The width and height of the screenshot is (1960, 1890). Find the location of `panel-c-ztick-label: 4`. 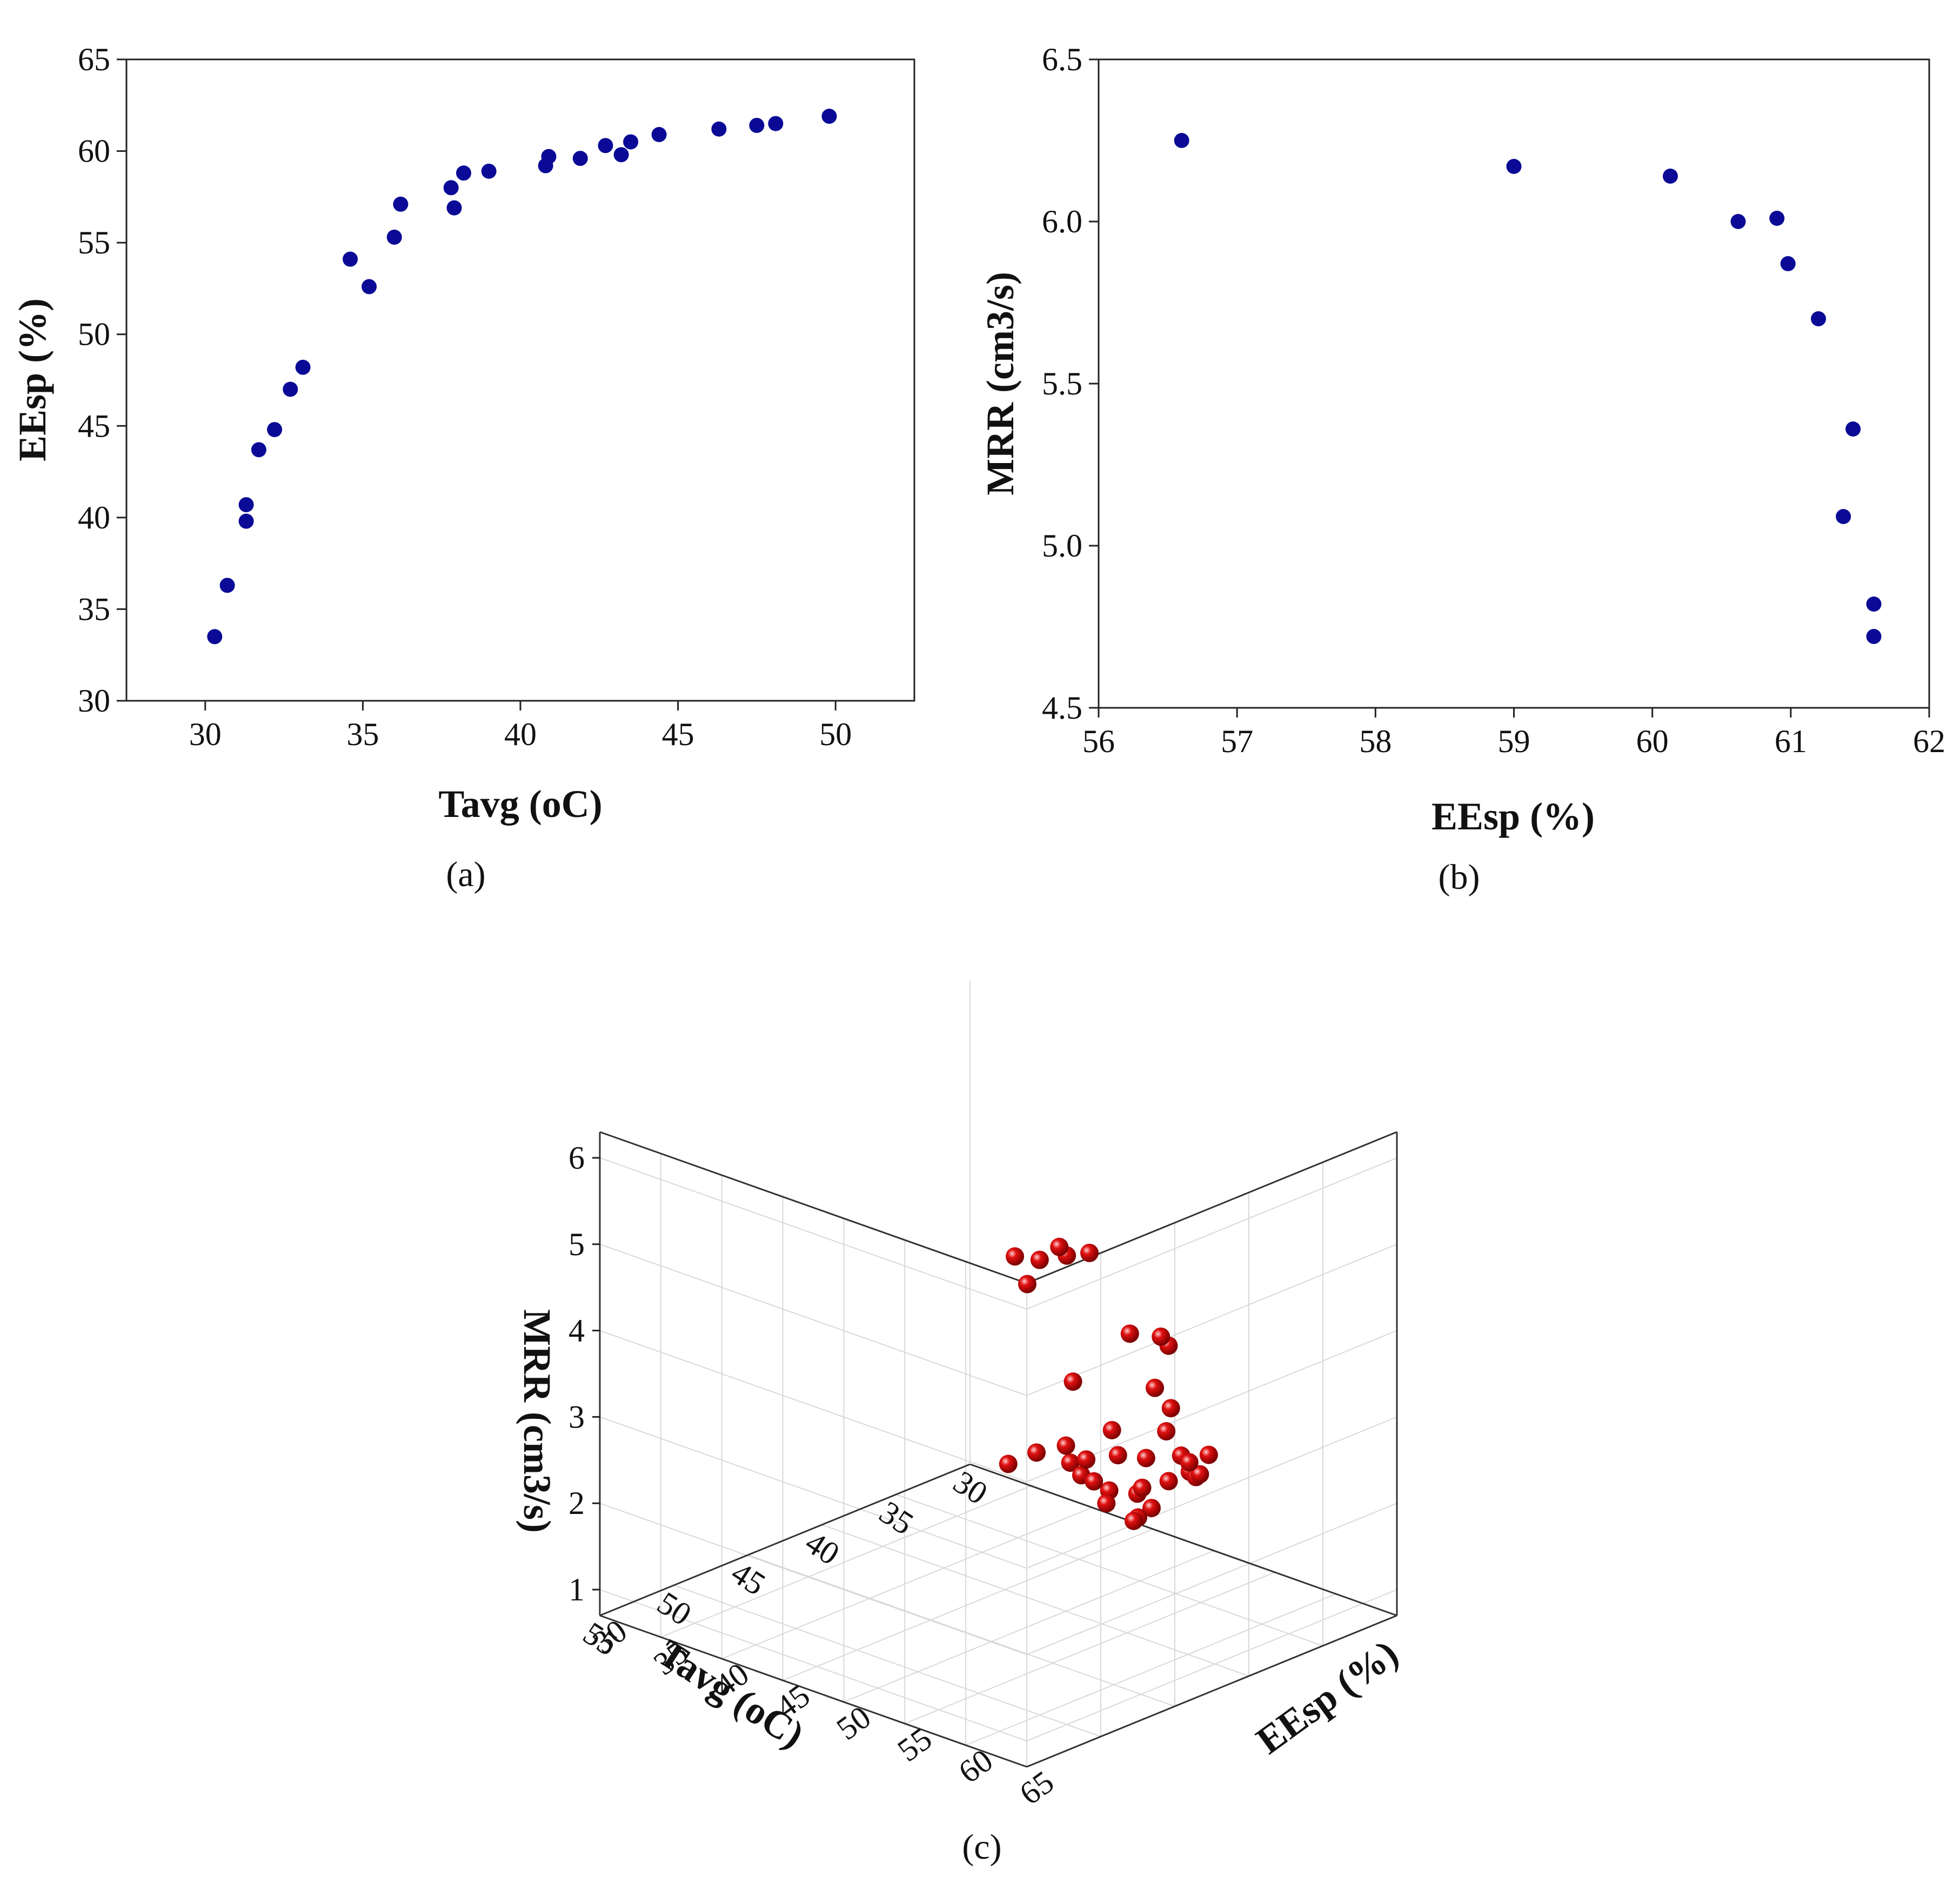

panel-c-ztick-label: 4 is located at coordinates (576, 1331).